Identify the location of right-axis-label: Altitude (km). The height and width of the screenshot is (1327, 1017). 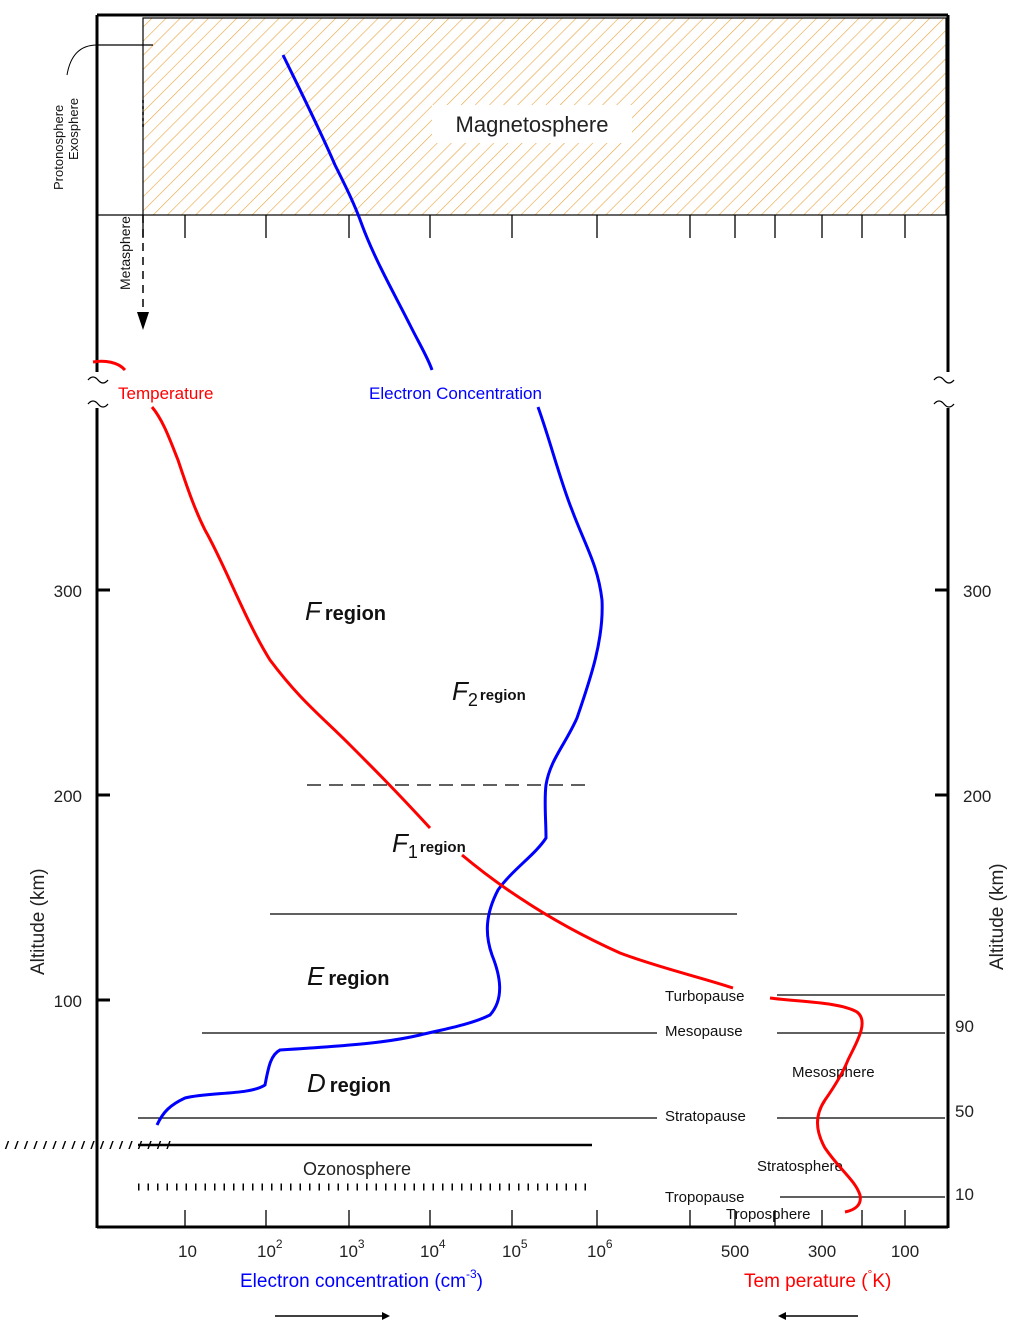
(997, 916).